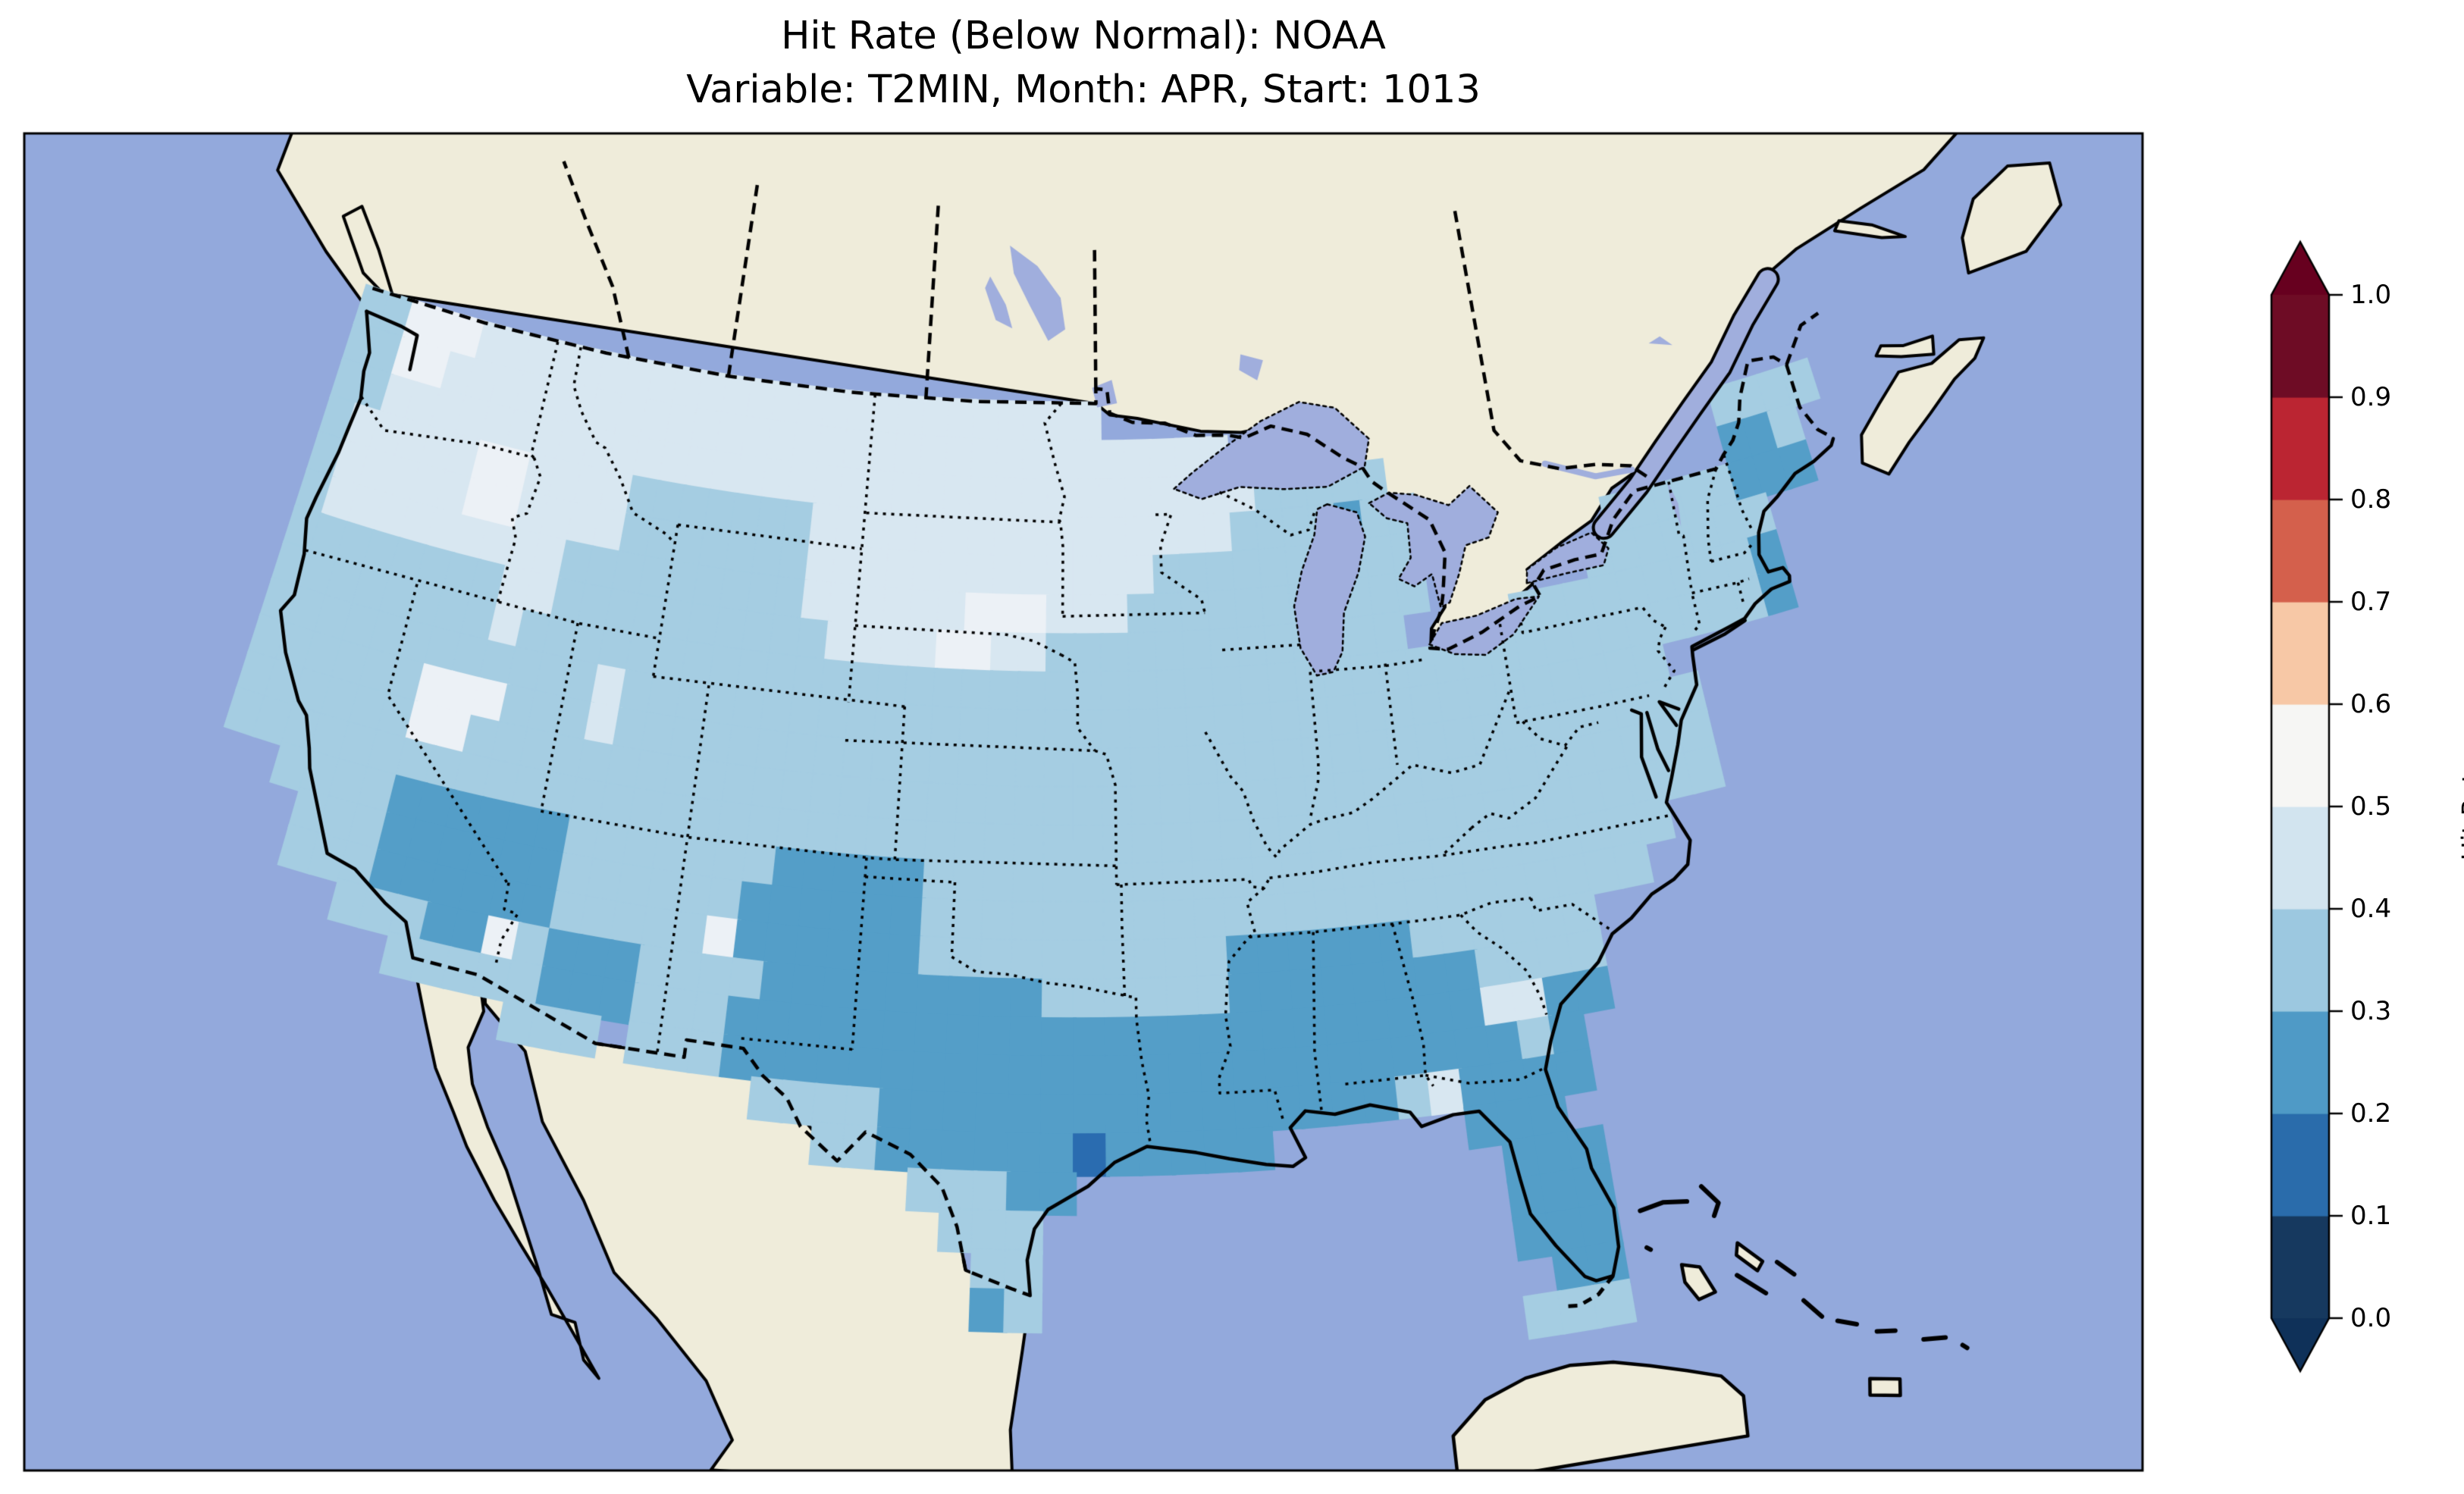 The image size is (2464, 1494). Describe the element at coordinates (2371, 1011) in the screenshot. I see `colorbar-tick-label: 0.3` at that location.